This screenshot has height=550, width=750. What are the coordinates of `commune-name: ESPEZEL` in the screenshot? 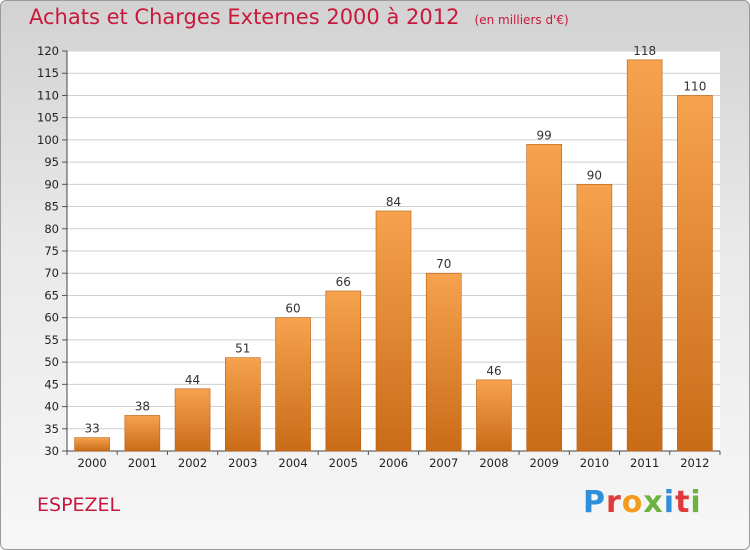 It's located at (79, 505).